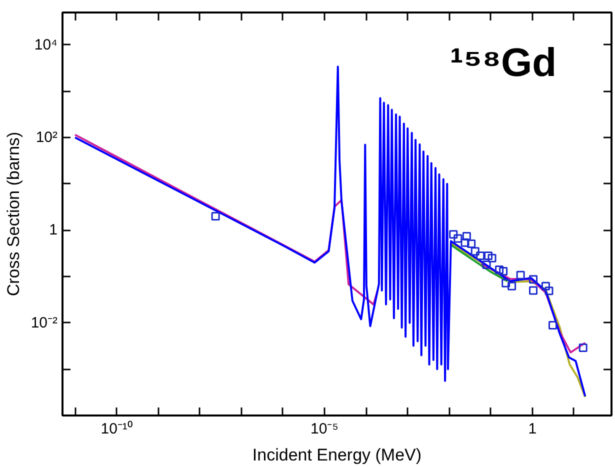 The width and height of the screenshot is (615, 467). I want to click on y-tick-label: 10², so click(47, 137).